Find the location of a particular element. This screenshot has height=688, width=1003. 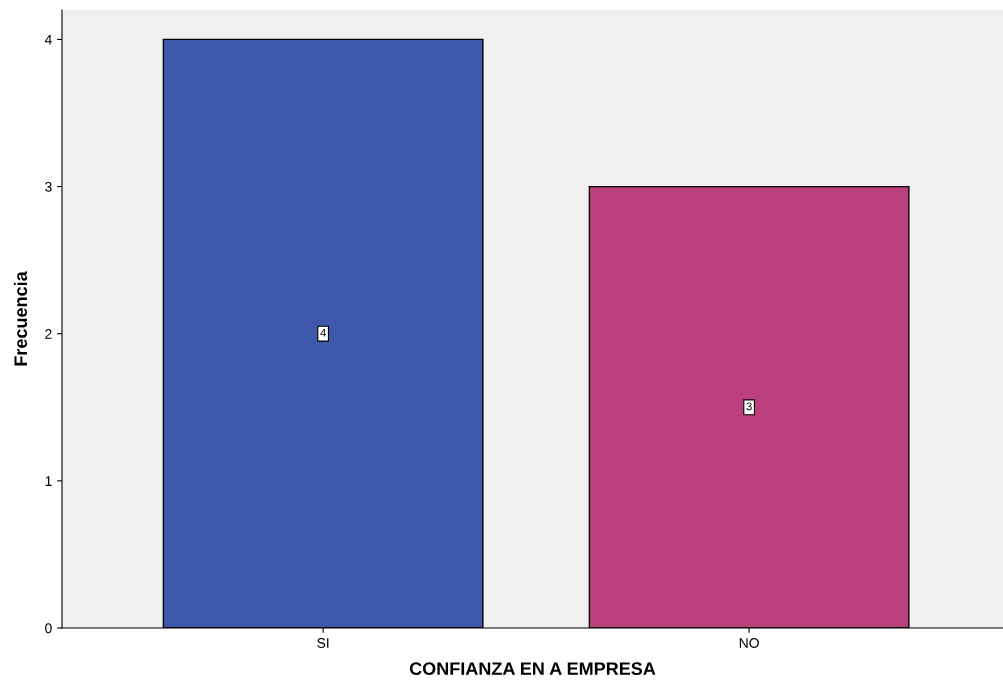

data-label: 3 is located at coordinates (749, 406).